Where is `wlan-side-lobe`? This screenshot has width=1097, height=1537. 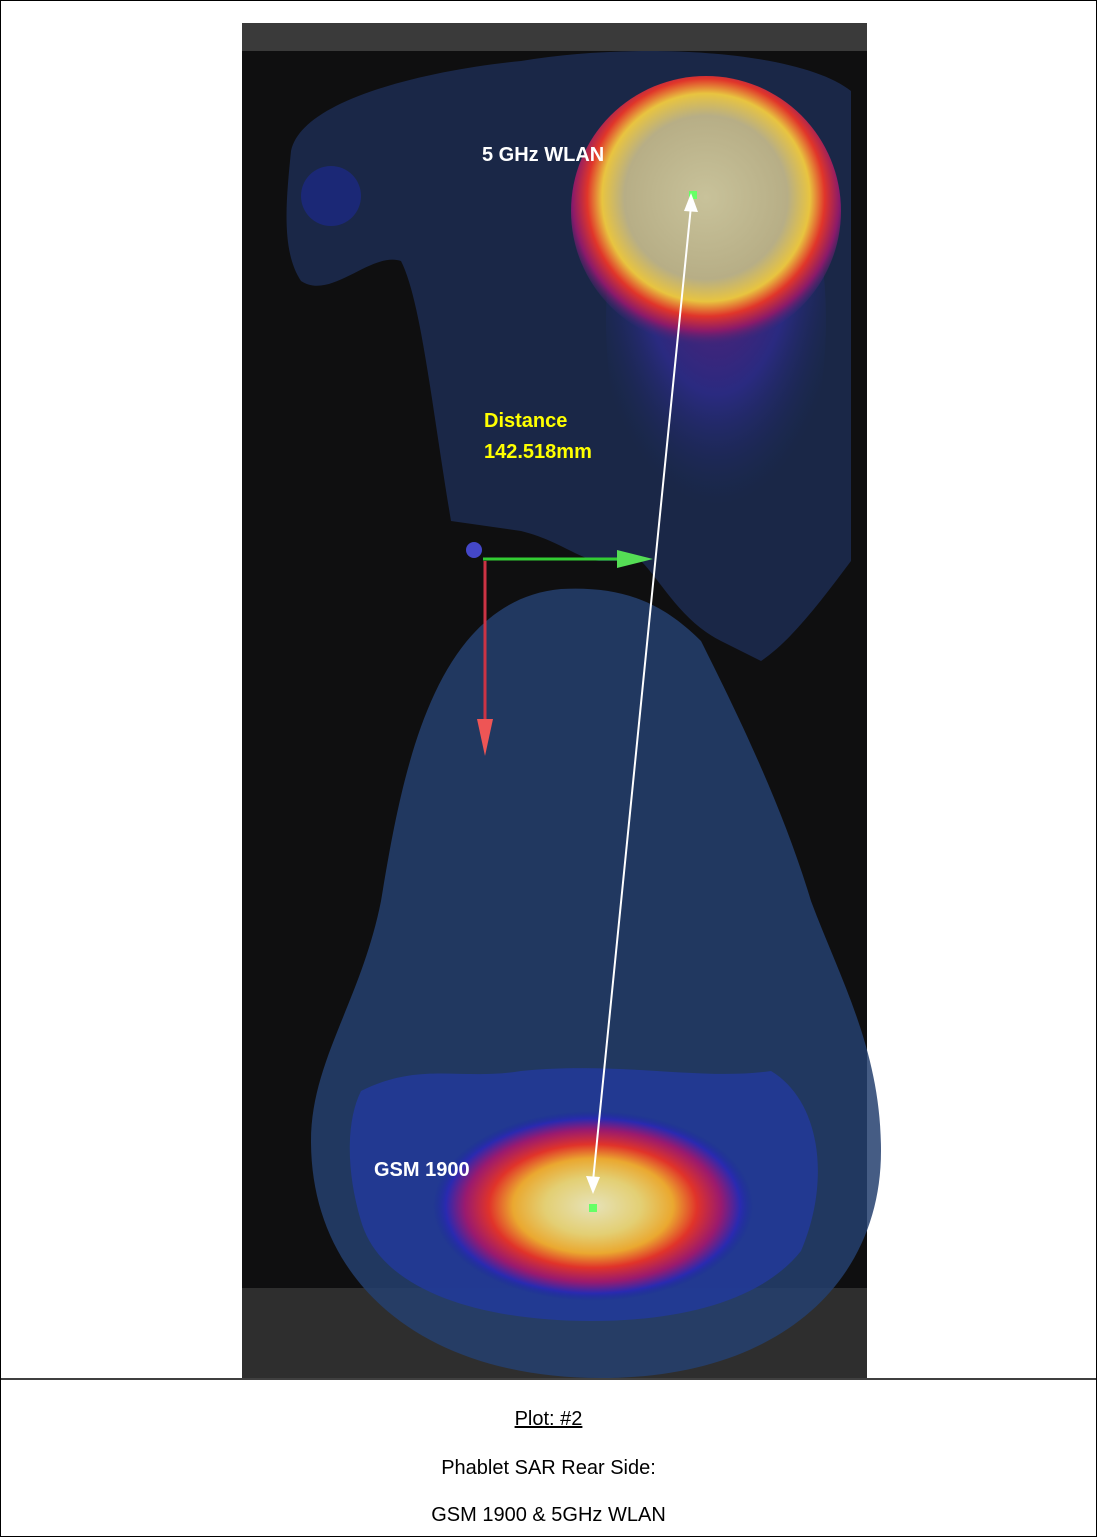 wlan-side-lobe is located at coordinates (331, 196).